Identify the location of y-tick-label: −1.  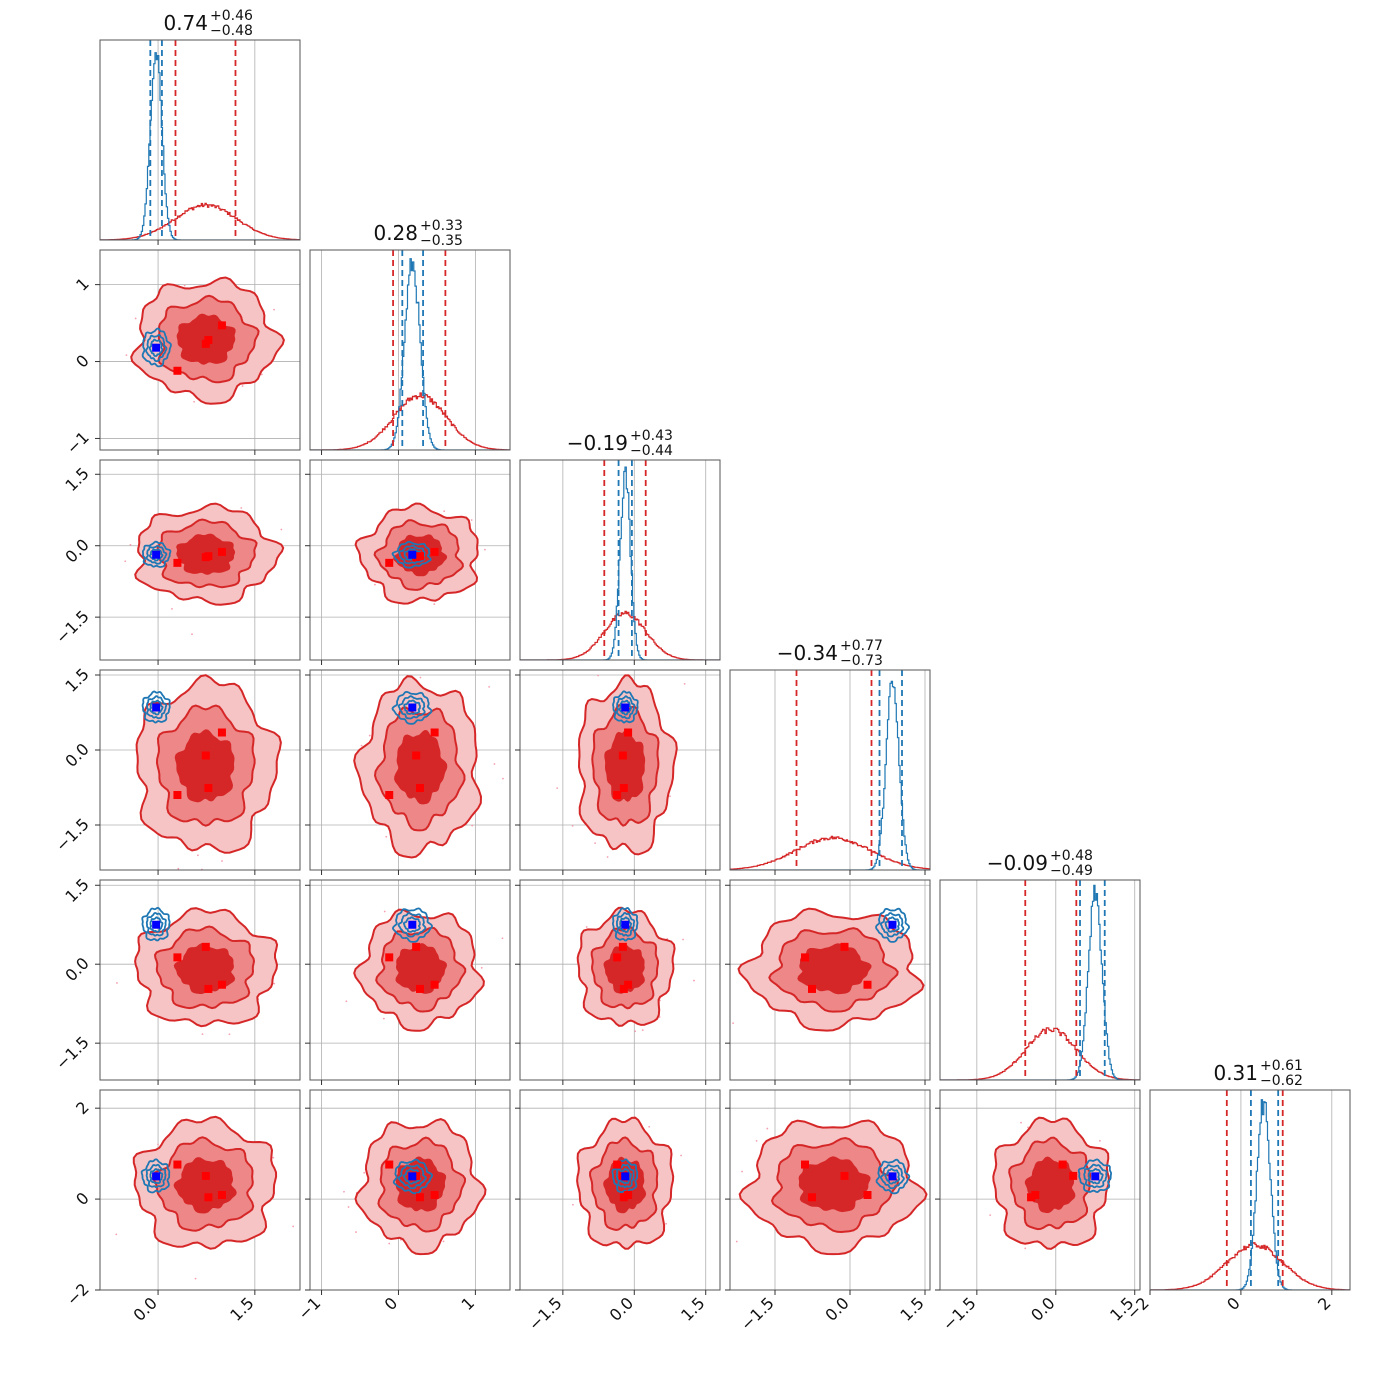
(78, 443).